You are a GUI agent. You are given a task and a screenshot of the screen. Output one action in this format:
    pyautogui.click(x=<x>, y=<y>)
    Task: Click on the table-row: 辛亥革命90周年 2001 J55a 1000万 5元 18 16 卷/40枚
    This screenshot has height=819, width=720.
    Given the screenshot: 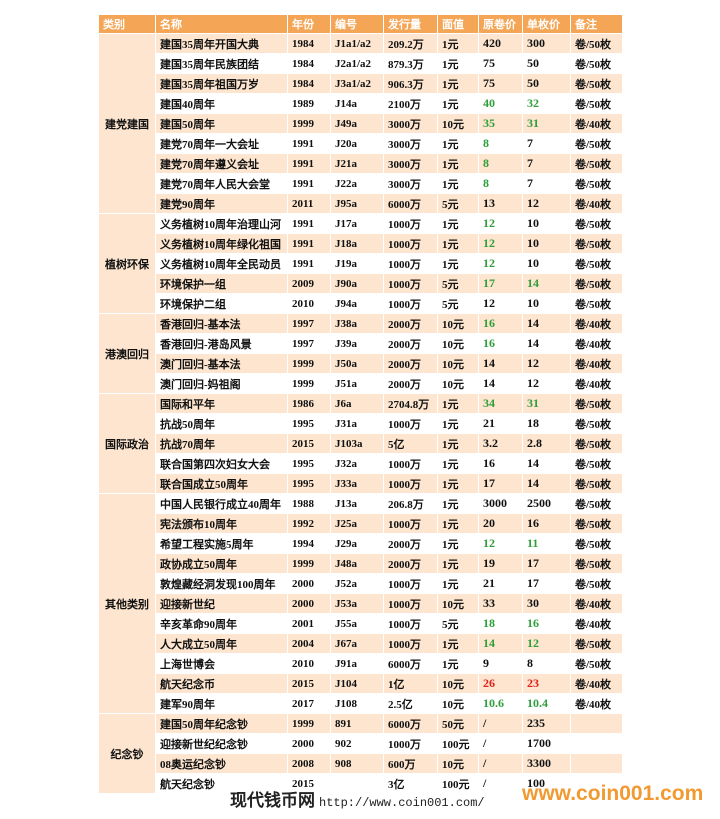 What is the action you would take?
    pyautogui.click(x=361, y=623)
    